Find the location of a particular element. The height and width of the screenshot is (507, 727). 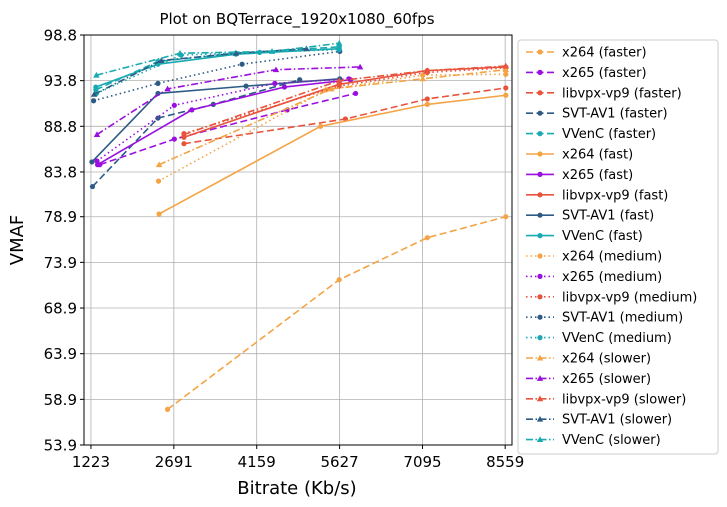

legend-item: SVT-AV1 (faster) is located at coordinates (597, 114).